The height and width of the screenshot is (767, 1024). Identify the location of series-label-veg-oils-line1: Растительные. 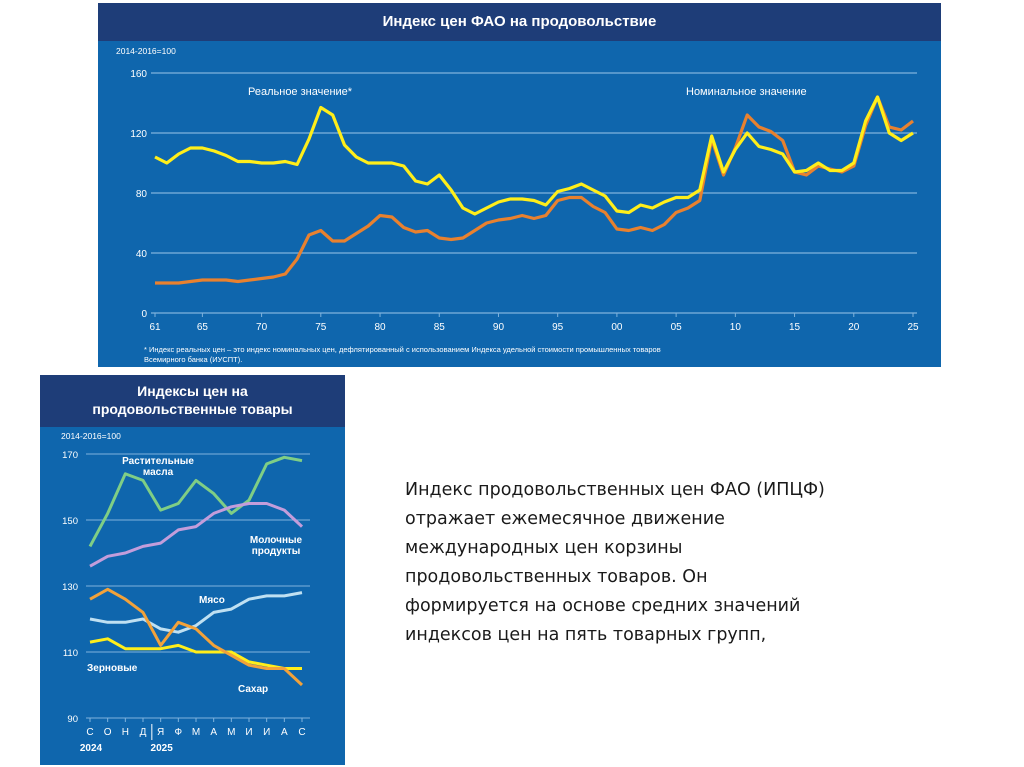
(158, 461).